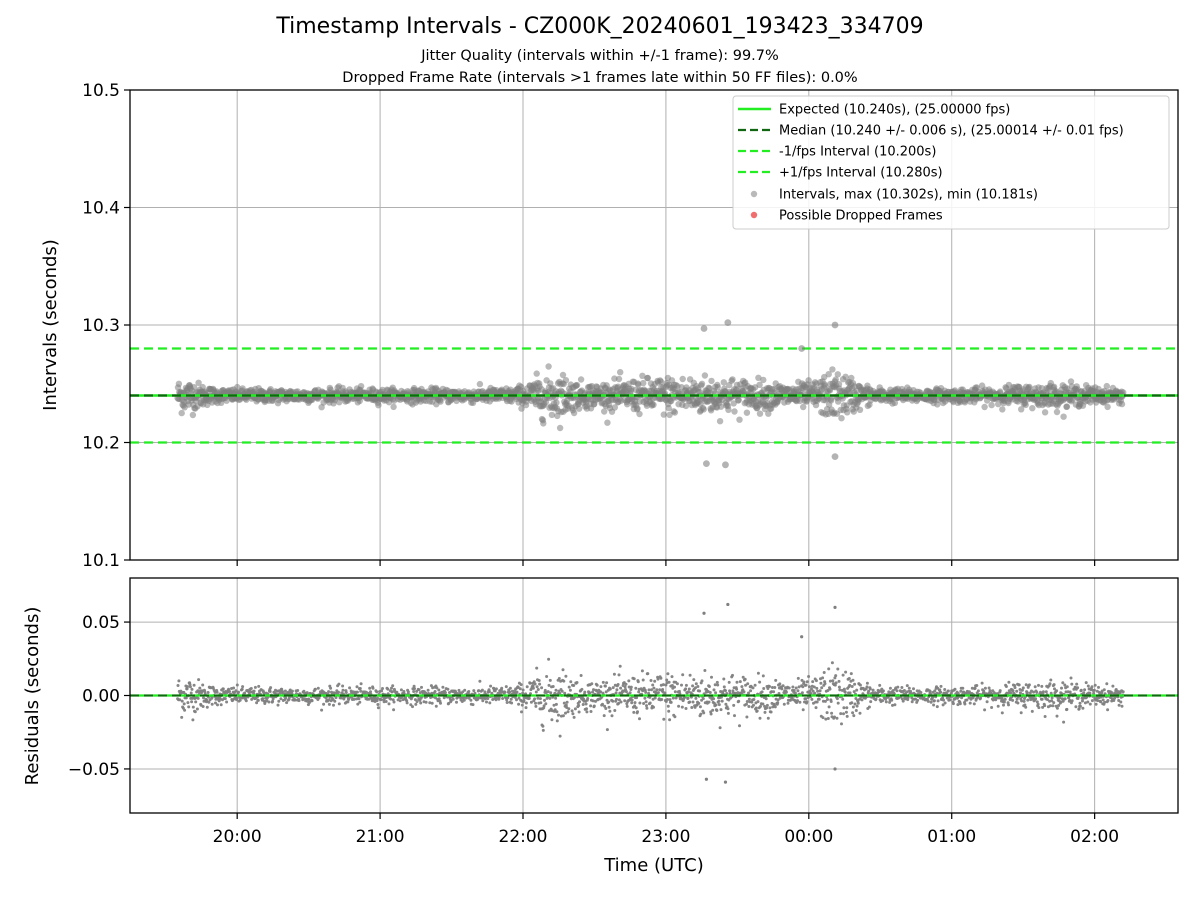 Image resolution: width=1200 pixels, height=900 pixels. I want to click on residuals-y-axis-label: Residuals (seconds), so click(32, 696).